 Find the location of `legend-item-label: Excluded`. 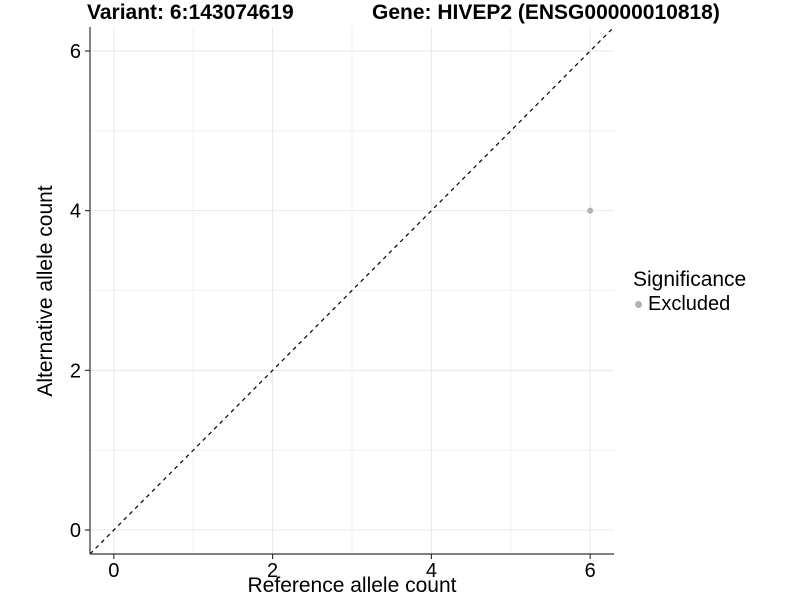

legend-item-label: Excluded is located at coordinates (689, 304).